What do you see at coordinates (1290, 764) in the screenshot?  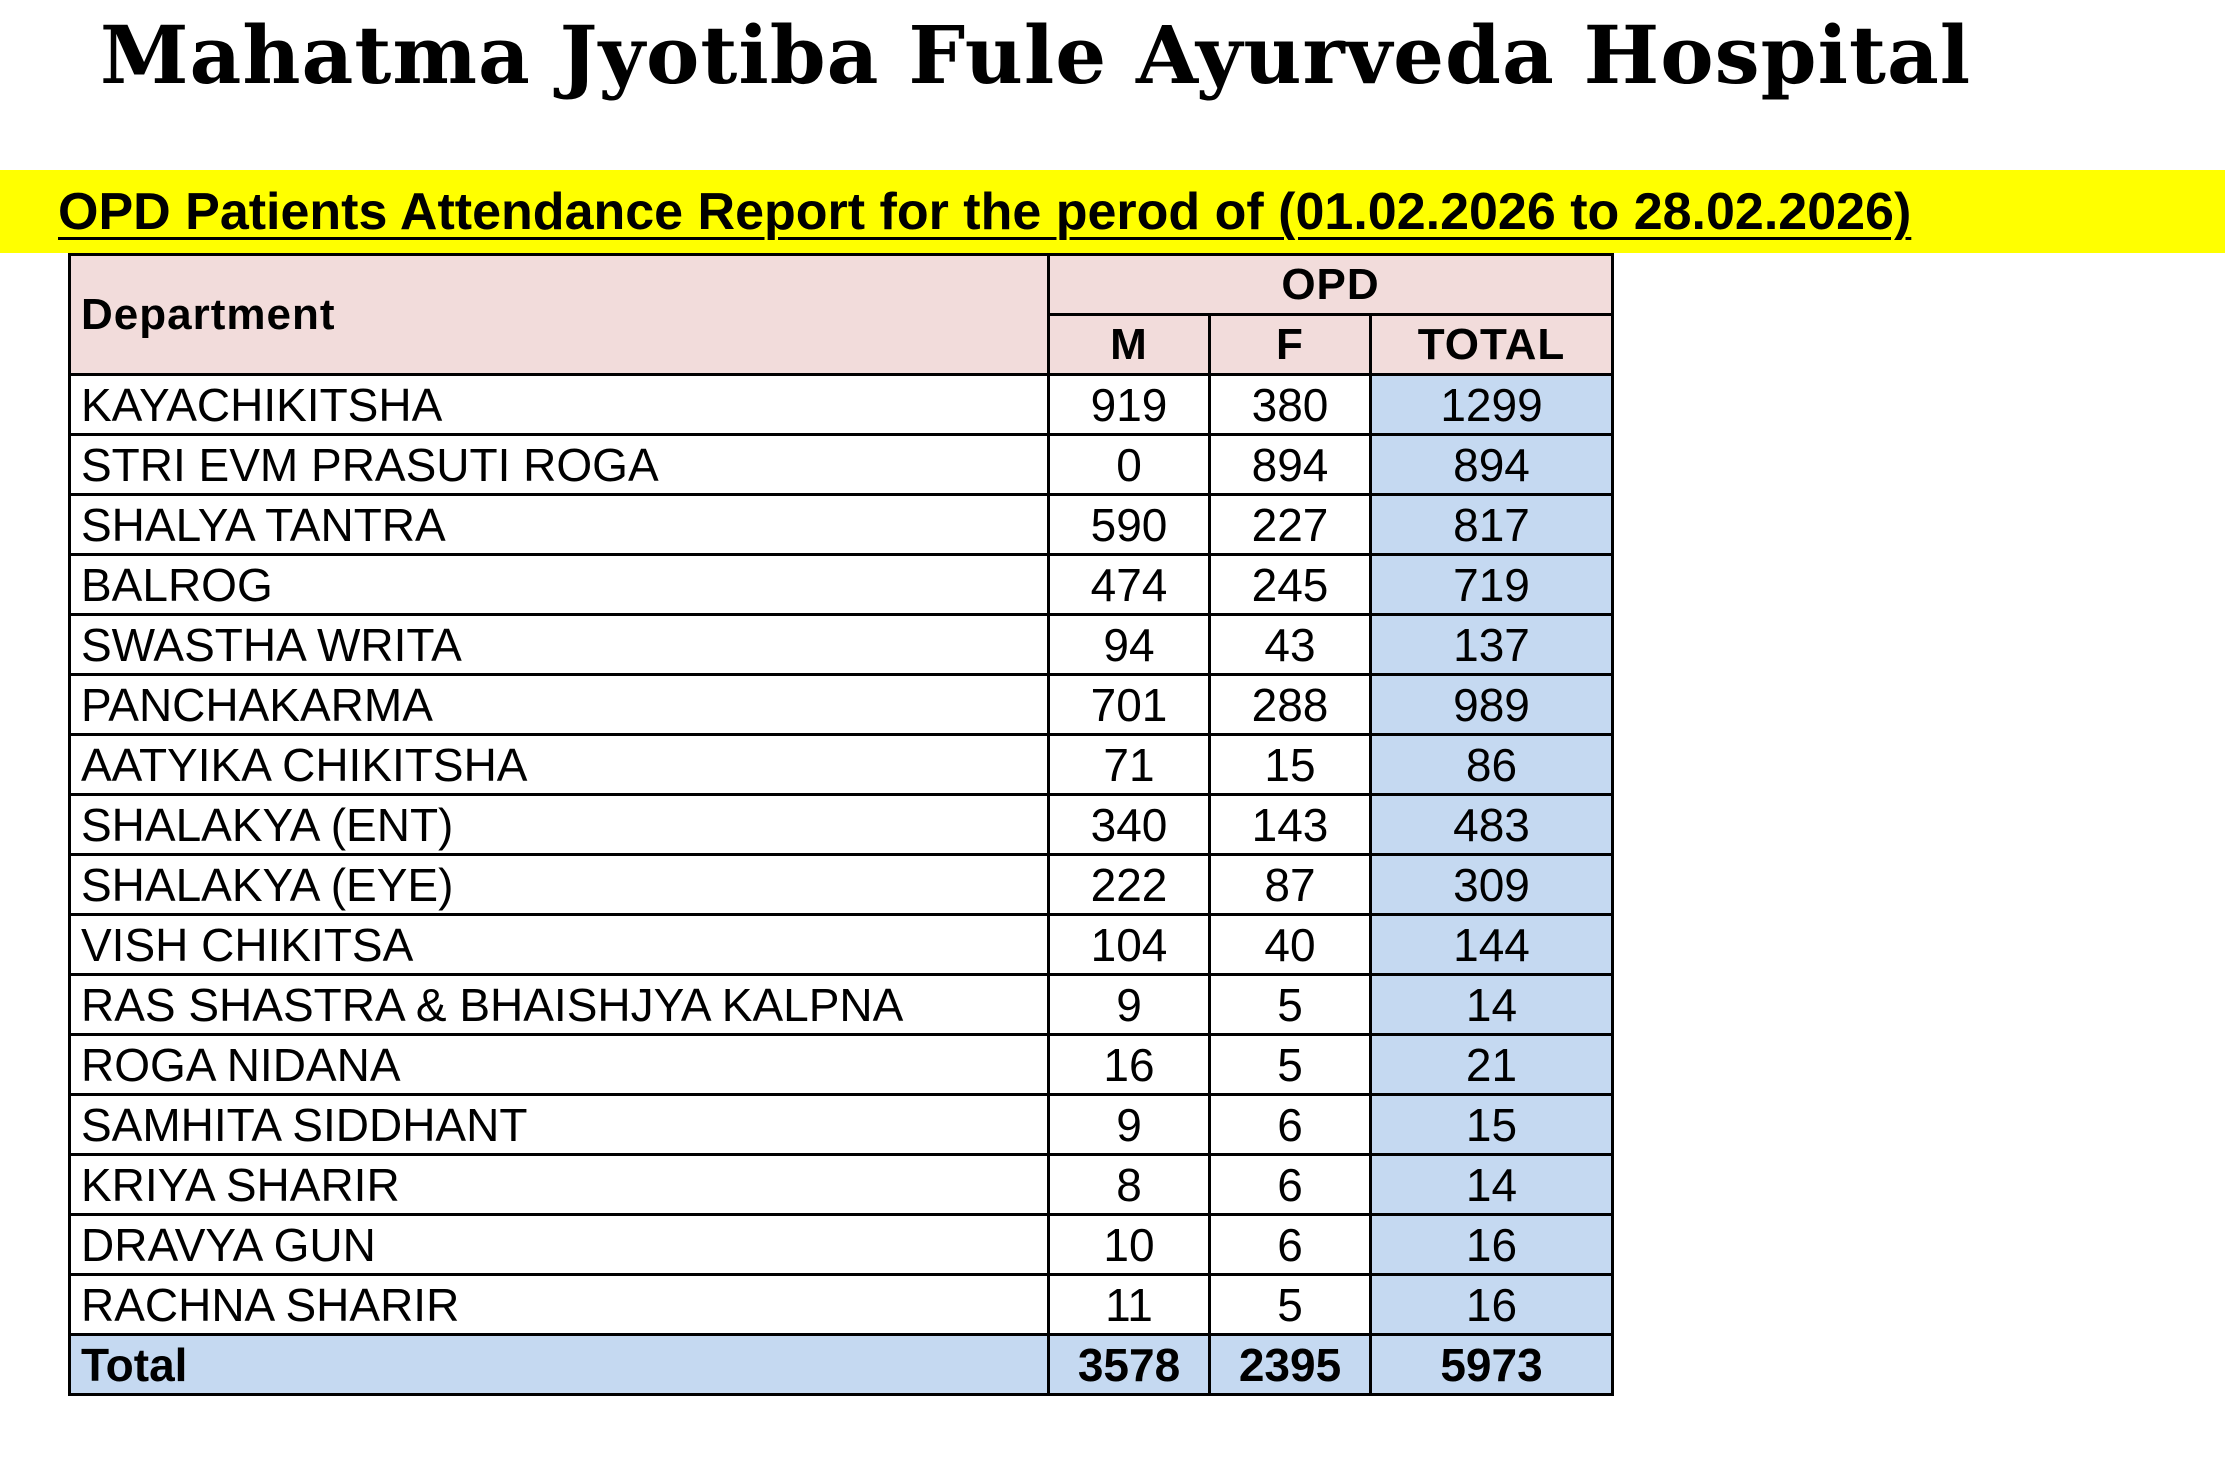 I see `female-count: 15` at bounding box center [1290, 764].